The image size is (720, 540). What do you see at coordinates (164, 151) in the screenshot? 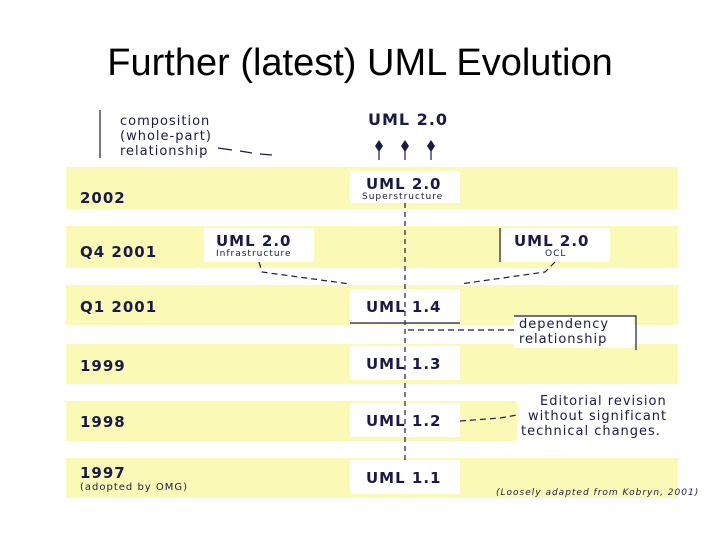
I see `composition-line-3: relationship` at bounding box center [164, 151].